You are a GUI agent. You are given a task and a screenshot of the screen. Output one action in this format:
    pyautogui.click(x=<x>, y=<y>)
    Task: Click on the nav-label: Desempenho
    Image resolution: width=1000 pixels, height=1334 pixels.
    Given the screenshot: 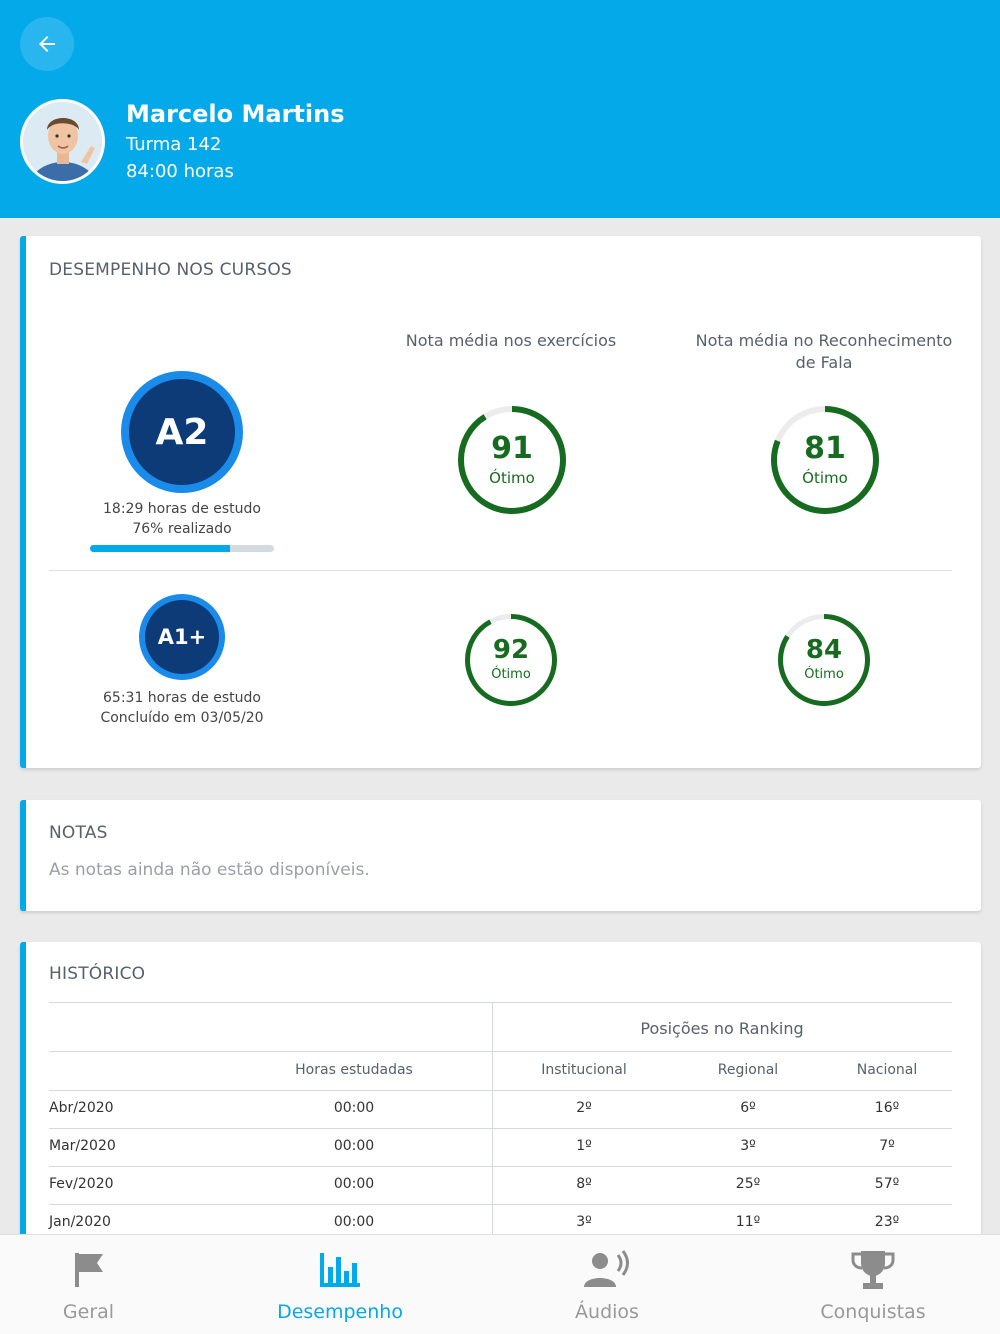 What is the action you would take?
    pyautogui.click(x=340, y=1312)
    